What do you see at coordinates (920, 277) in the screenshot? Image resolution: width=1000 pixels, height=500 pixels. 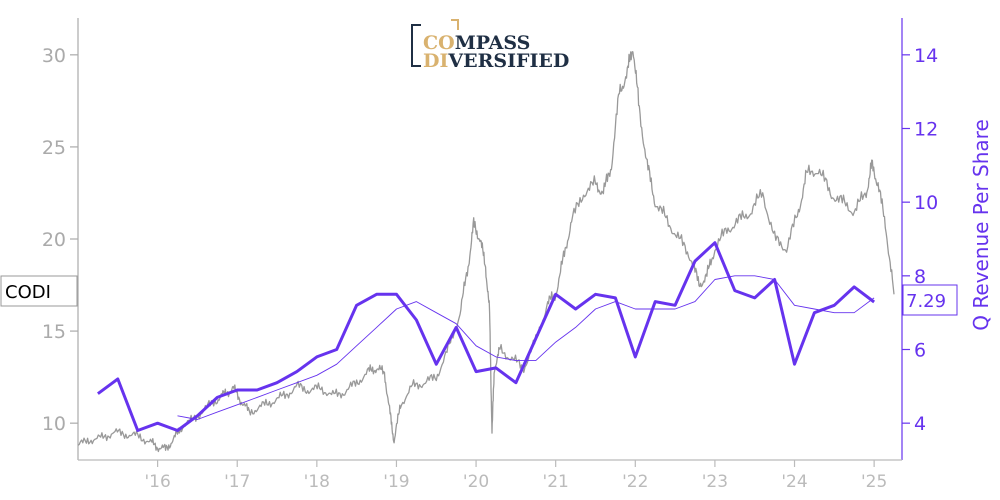 I see `y-right-tick-label: 8` at bounding box center [920, 277].